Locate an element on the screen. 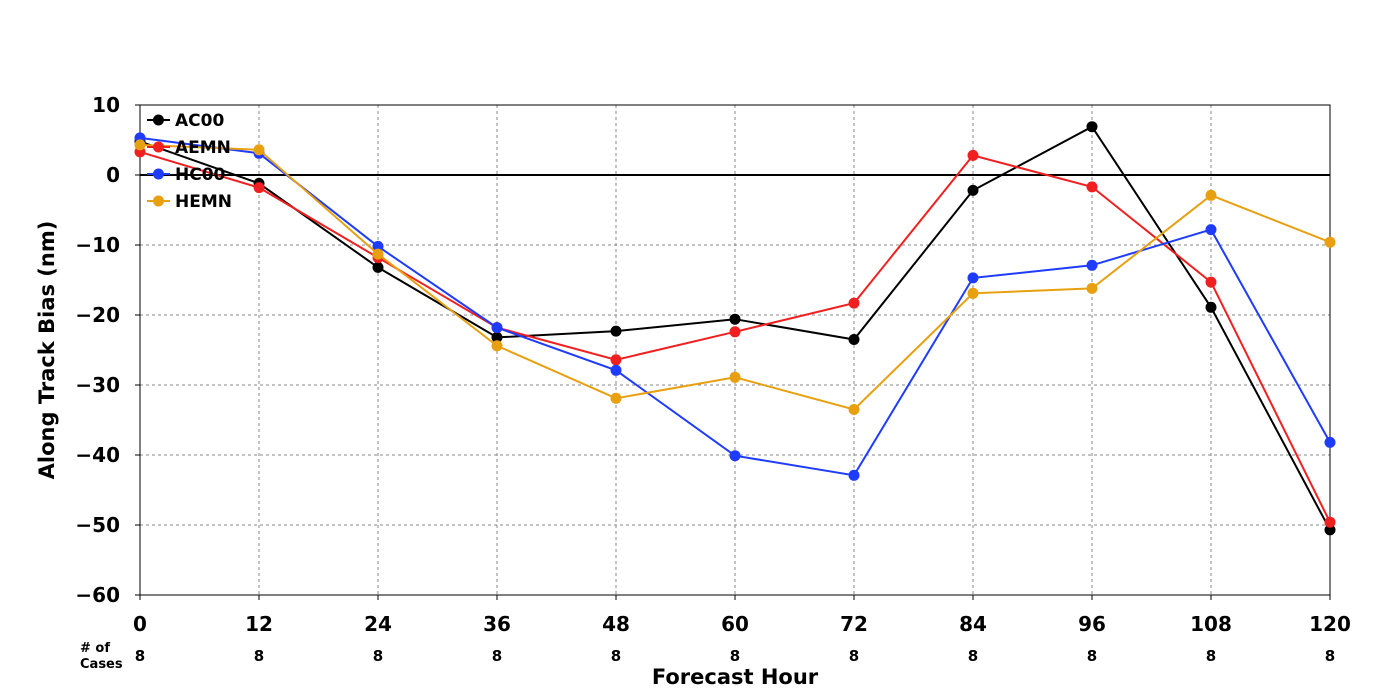 The width and height of the screenshot is (1400, 700). legend-label: HEMN is located at coordinates (203, 202).